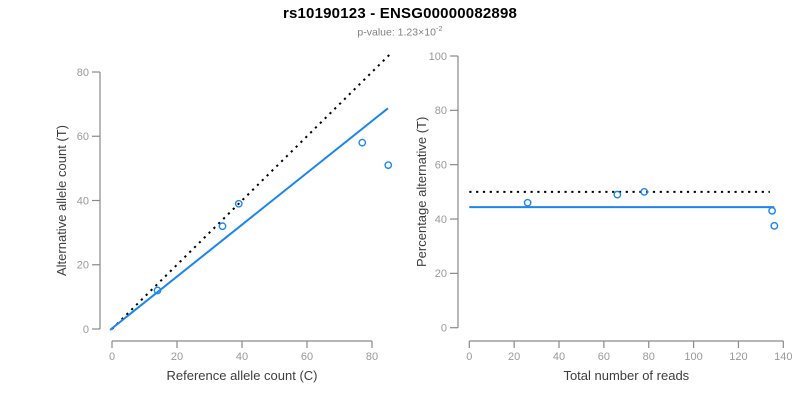 Image resolution: width=800 pixels, height=400 pixels. I want to click on x-tick-label: 140, so click(783, 357).